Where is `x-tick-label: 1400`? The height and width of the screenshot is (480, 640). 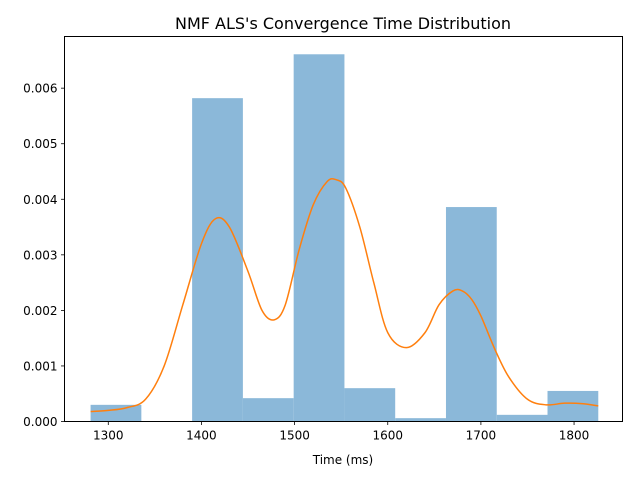
x-tick-label: 1400 is located at coordinates (201, 436).